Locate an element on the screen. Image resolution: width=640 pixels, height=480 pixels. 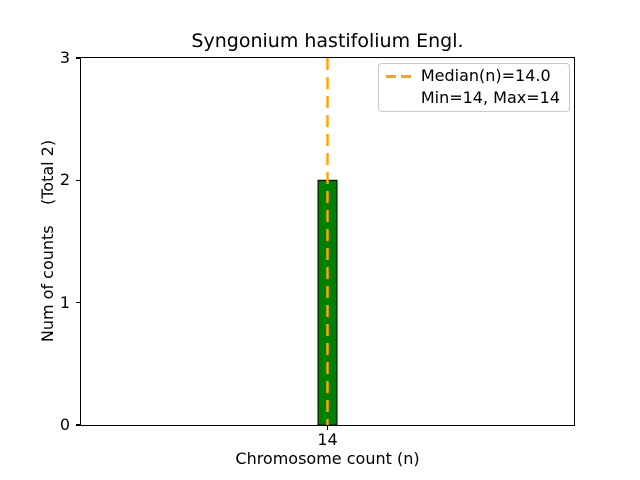
y-tick-label: 3 is located at coordinates (64, 57).